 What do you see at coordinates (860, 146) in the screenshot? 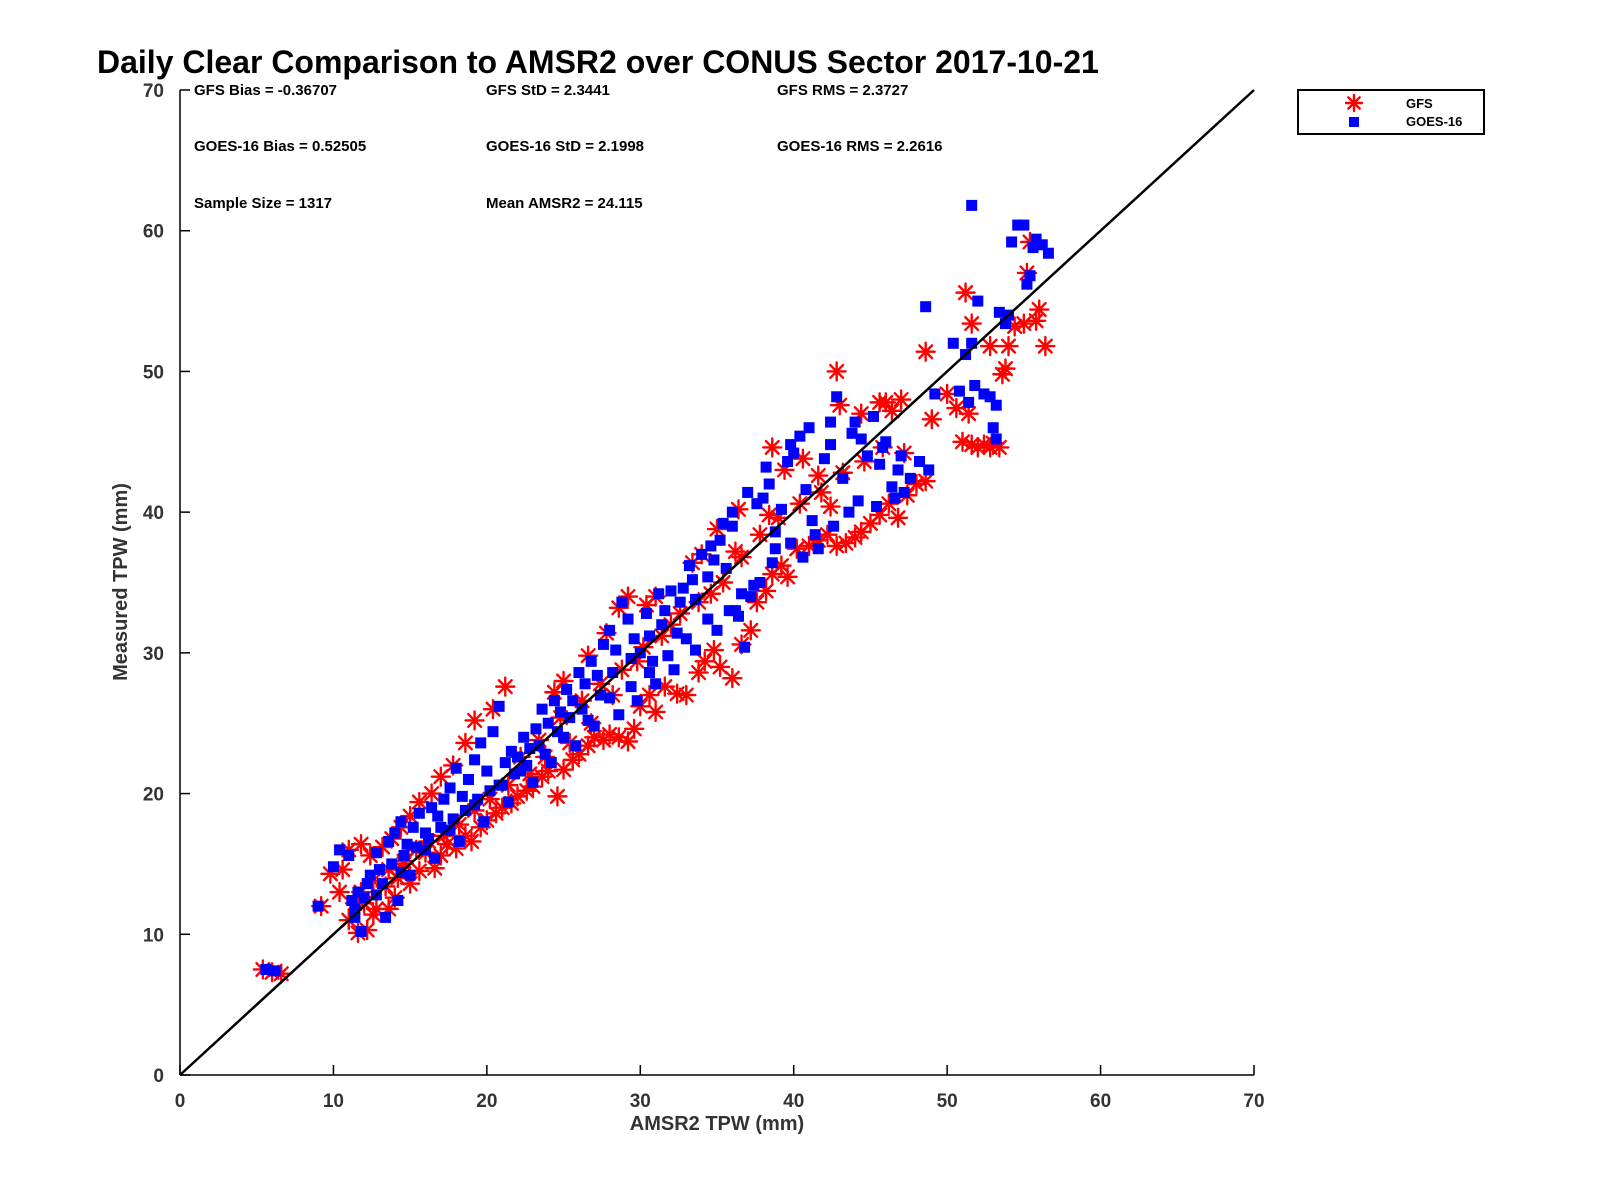
I see `goes-rms-stat: GOES-16 RMS = 2.2616` at bounding box center [860, 146].